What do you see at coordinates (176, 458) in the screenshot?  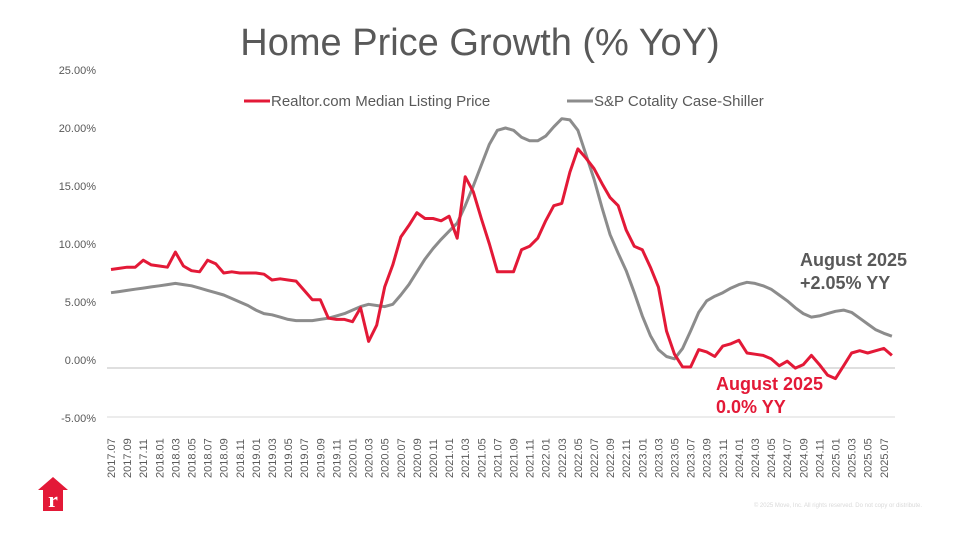 I see `x-tick-label: 2018.03` at bounding box center [176, 458].